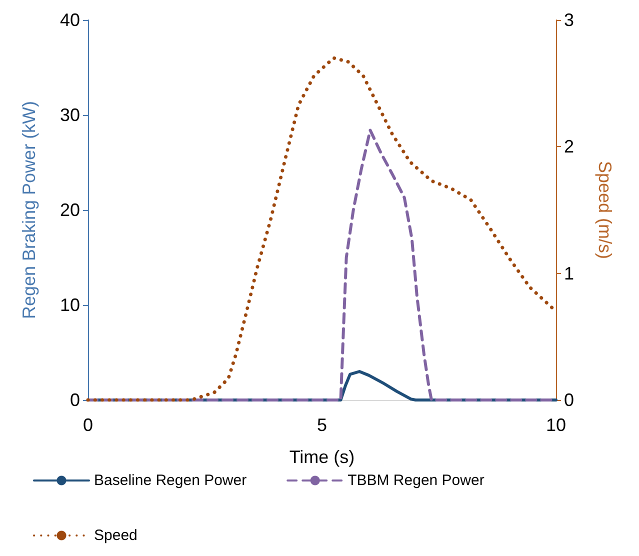  I want to click on y-tick-label: 0, so click(75, 400).